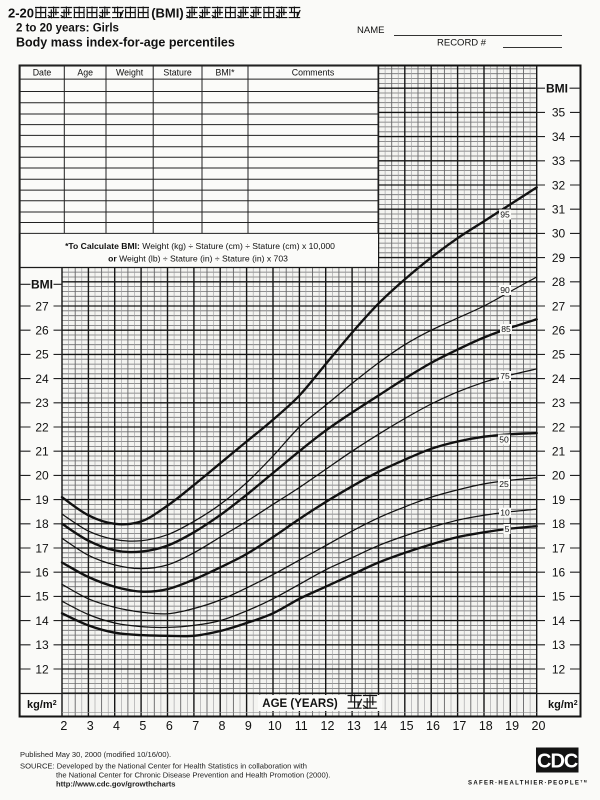 The image size is (600, 800). What do you see at coordinates (505, 215) in the screenshot?
I see `svg-text: 95` at bounding box center [505, 215].